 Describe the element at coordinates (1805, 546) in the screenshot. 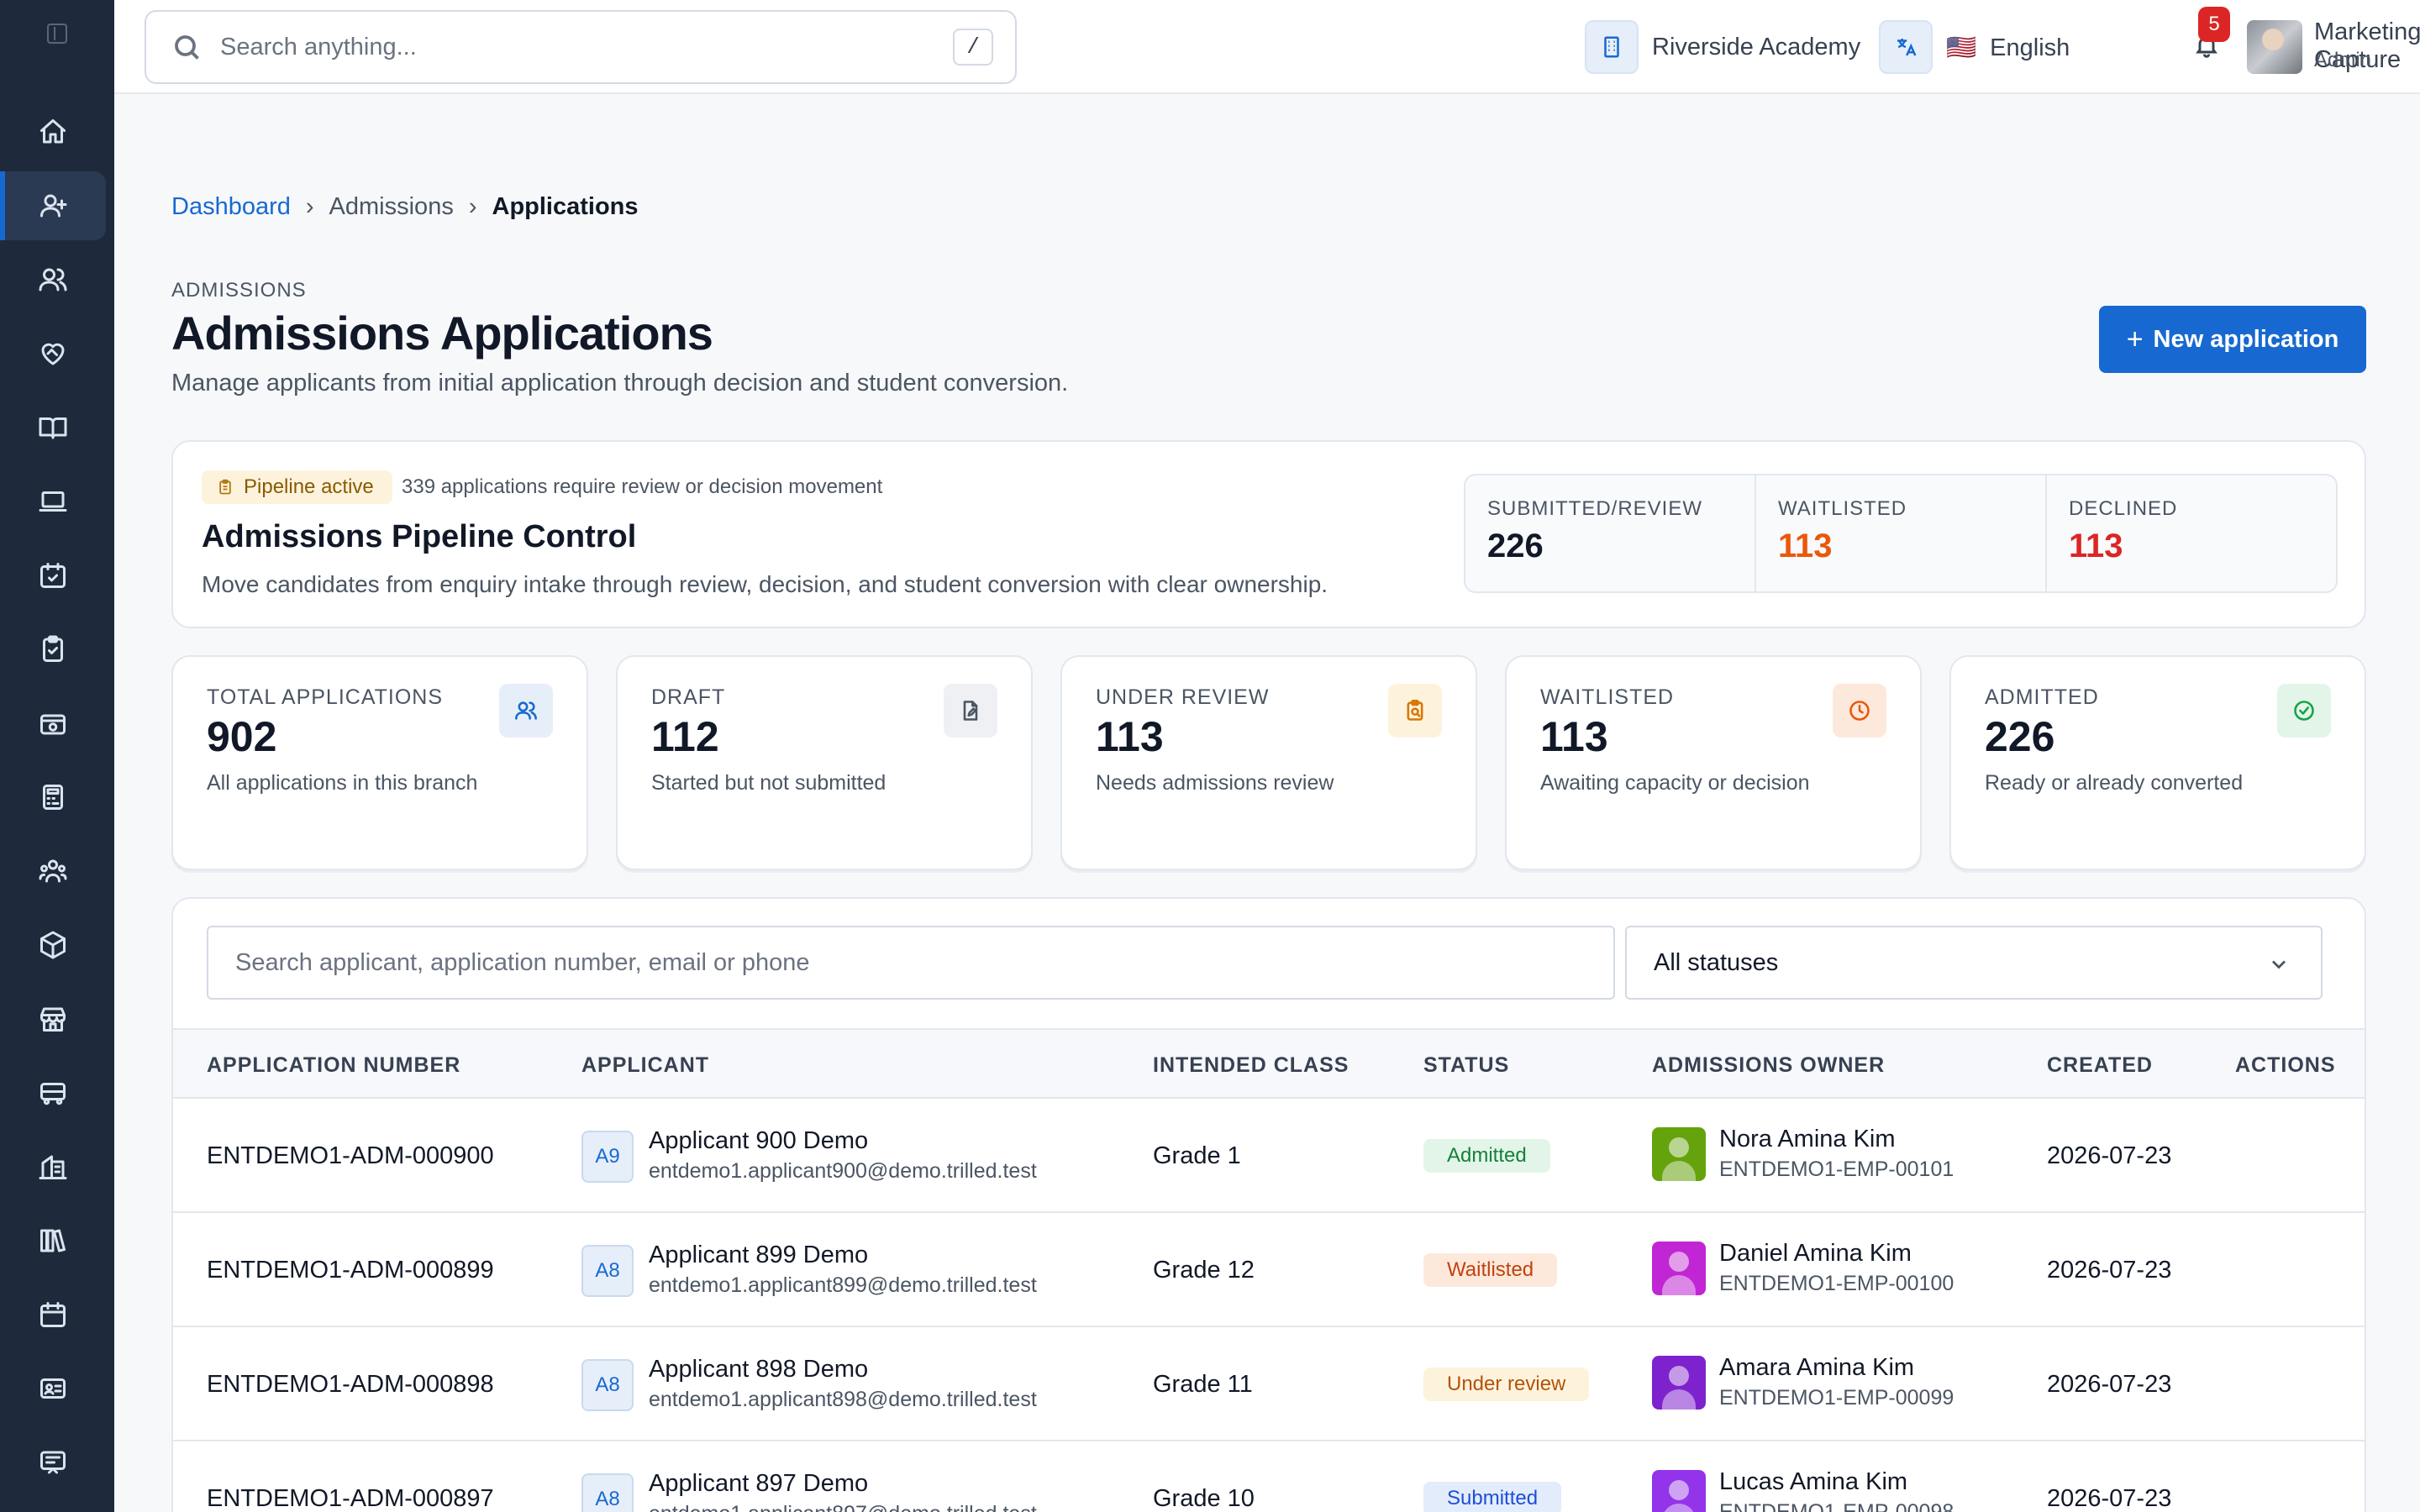

I see `pipeline-stat-value: 113` at that location.